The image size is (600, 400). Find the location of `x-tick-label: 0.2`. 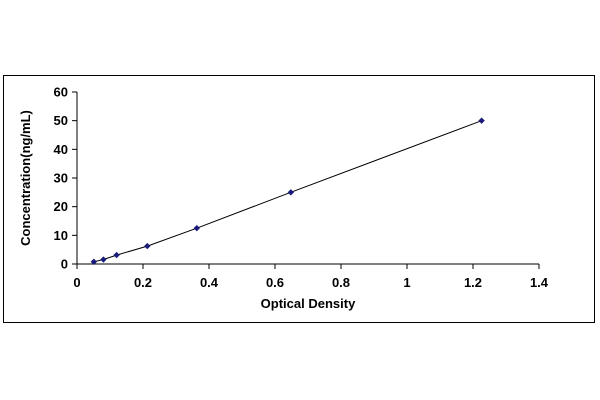

x-tick-label: 0.2 is located at coordinates (143, 282).